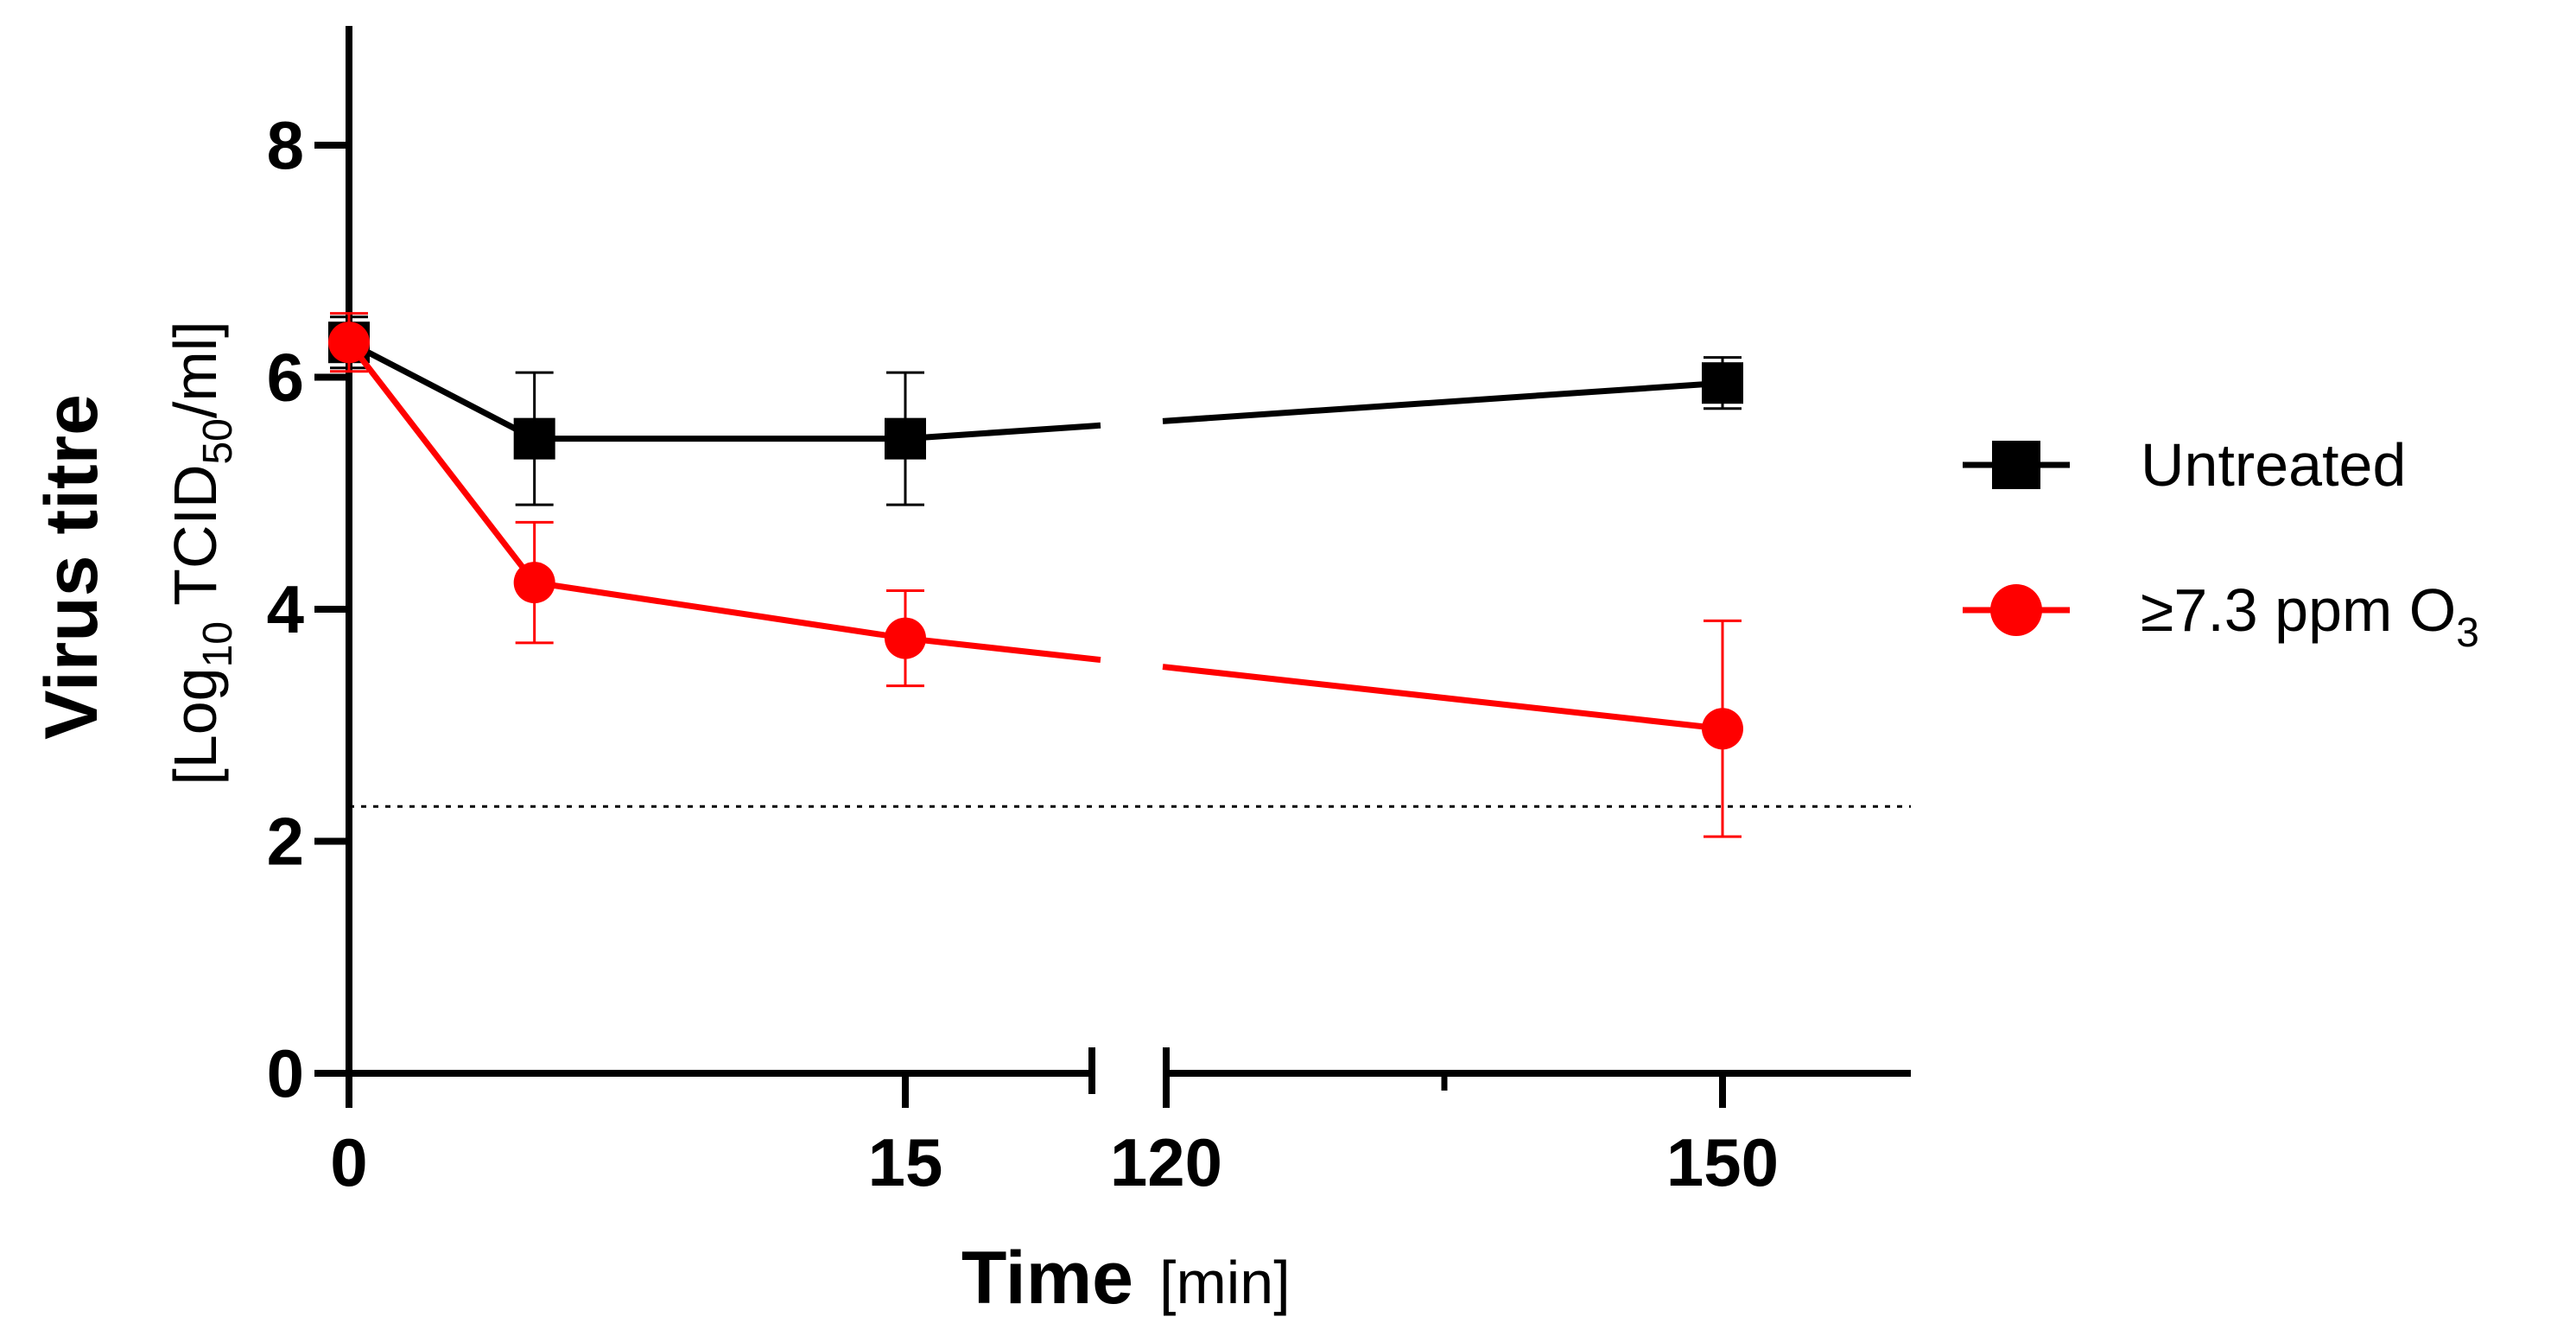 The image size is (2576, 1336). What do you see at coordinates (1035, 410) in the screenshot?
I see `series-untreated` at bounding box center [1035, 410].